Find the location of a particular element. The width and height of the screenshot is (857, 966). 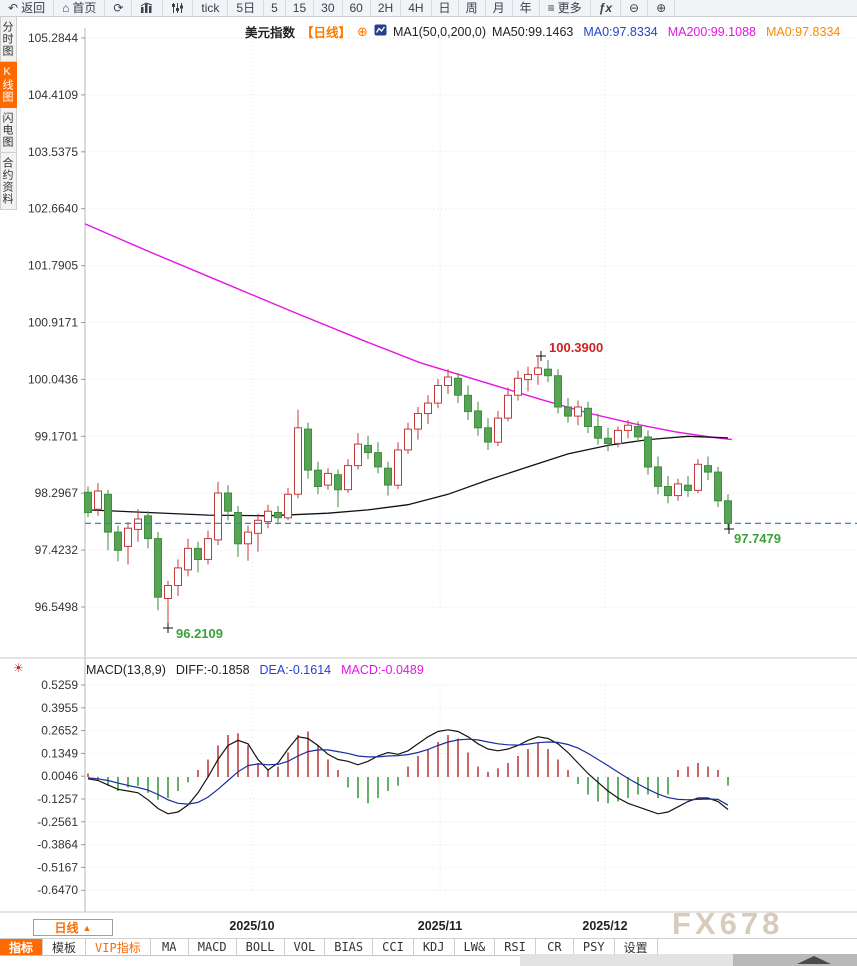

toolbar-button-月: 月 is located at coordinates (499, 8).